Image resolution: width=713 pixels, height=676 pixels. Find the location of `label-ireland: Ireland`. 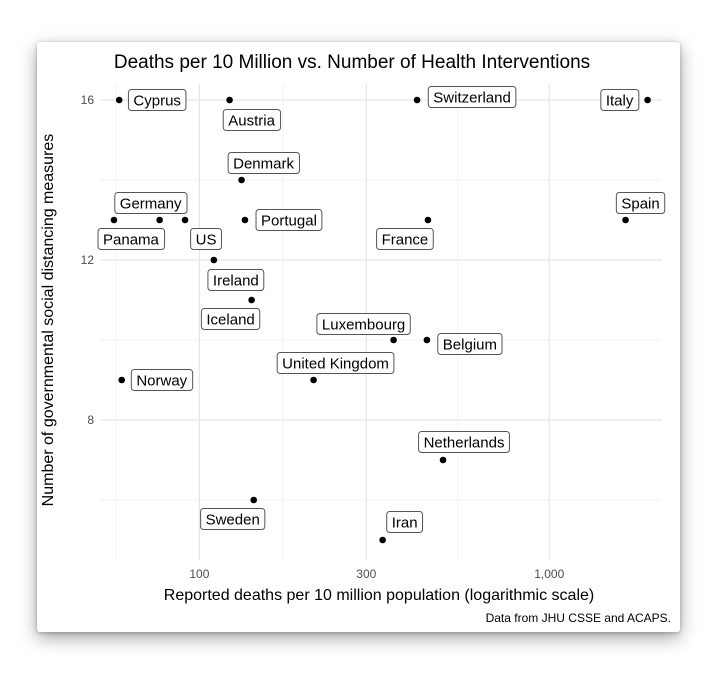

label-ireland: Ireland is located at coordinates (236, 280).